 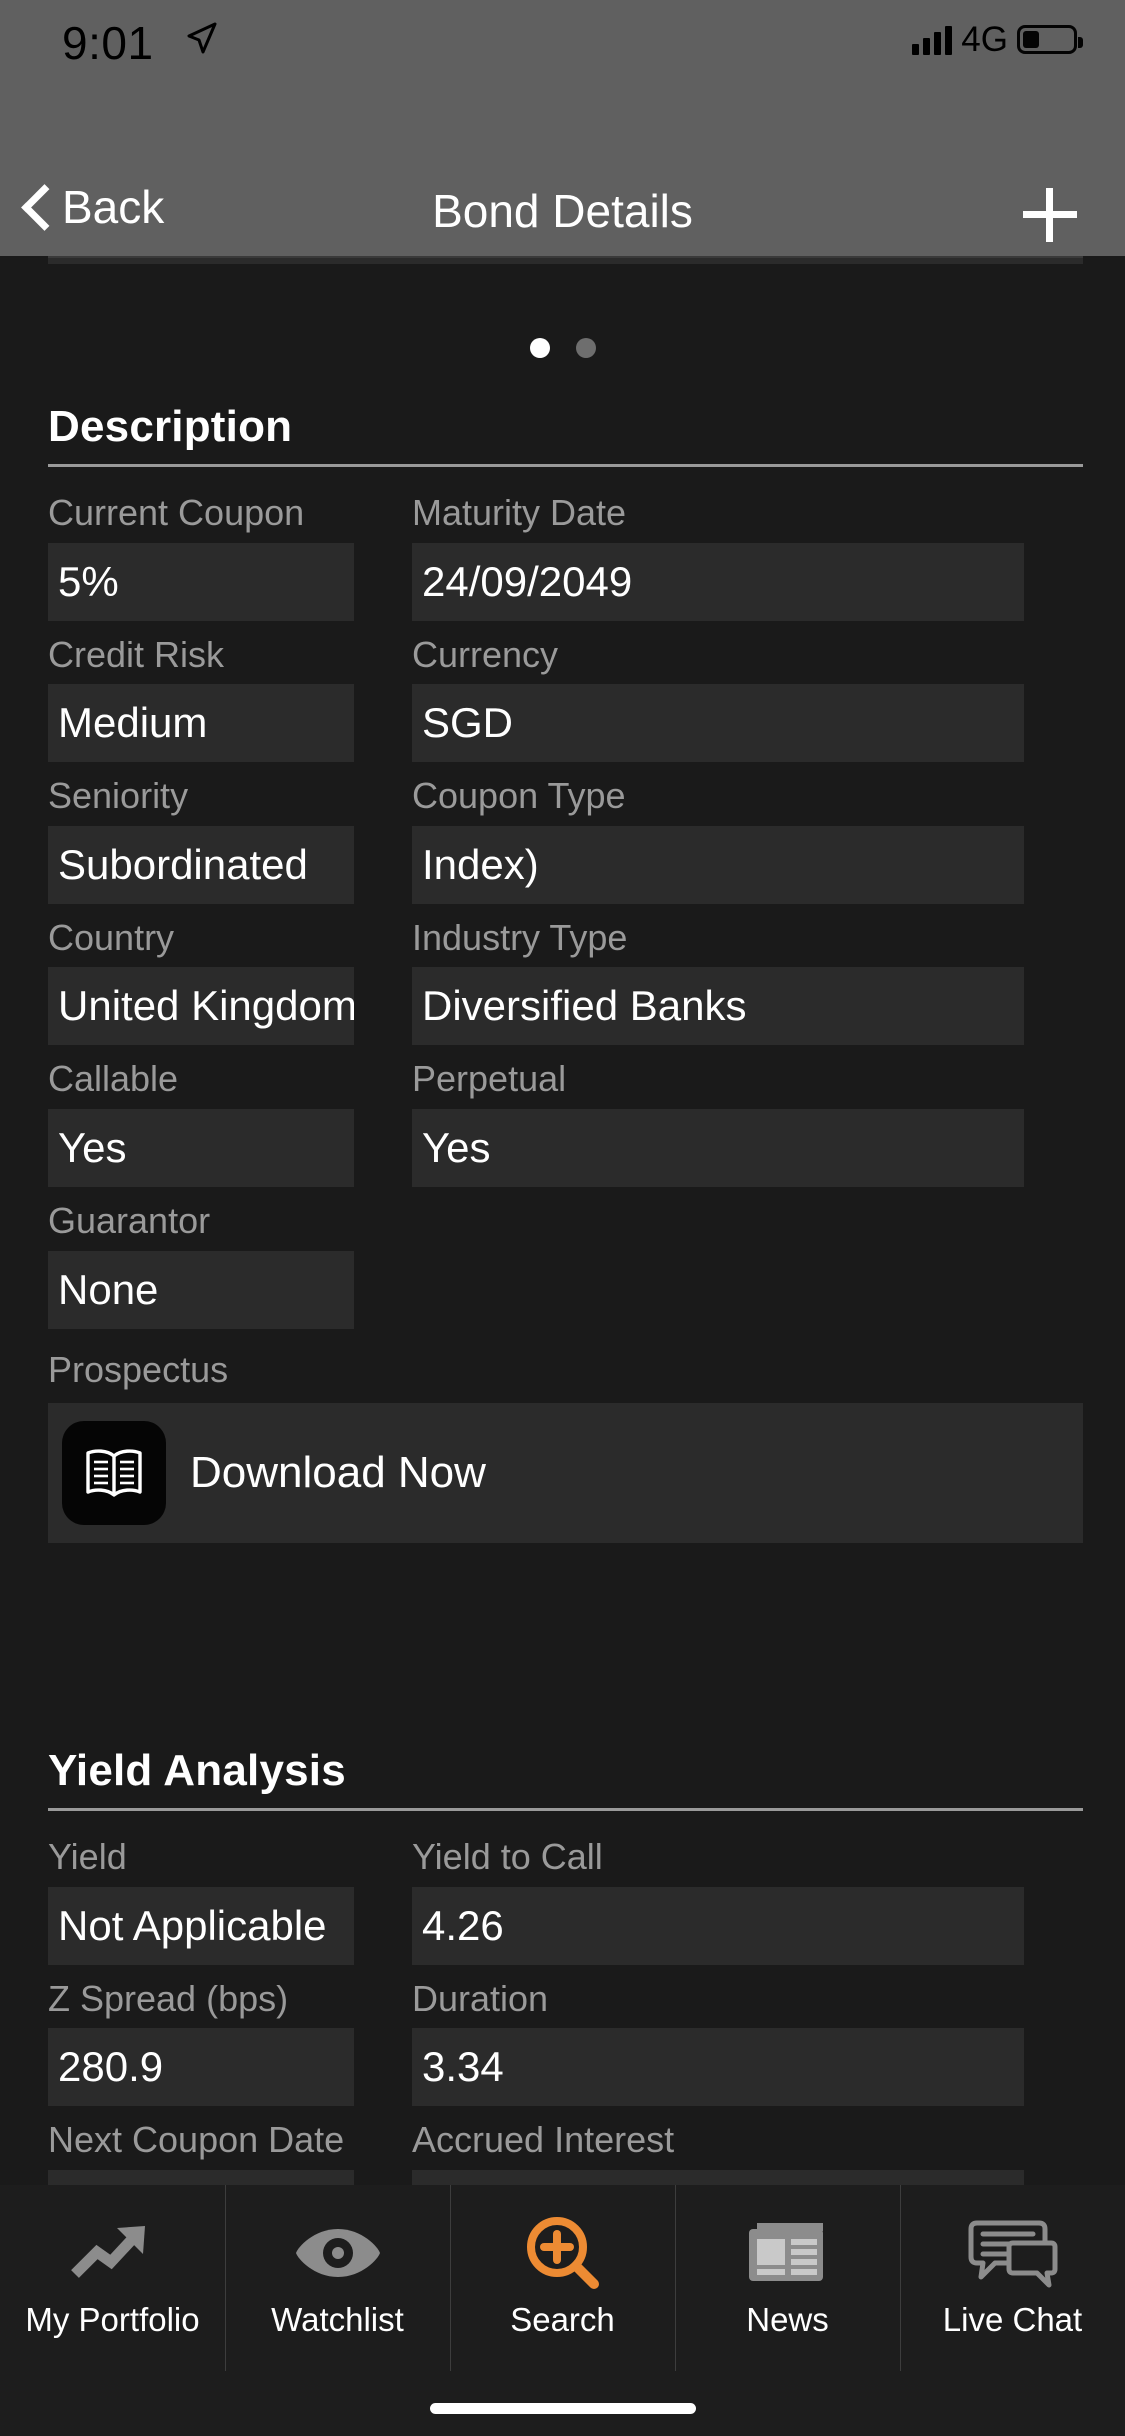 What do you see at coordinates (176, 512) in the screenshot?
I see `field-label: Current Coupon` at bounding box center [176, 512].